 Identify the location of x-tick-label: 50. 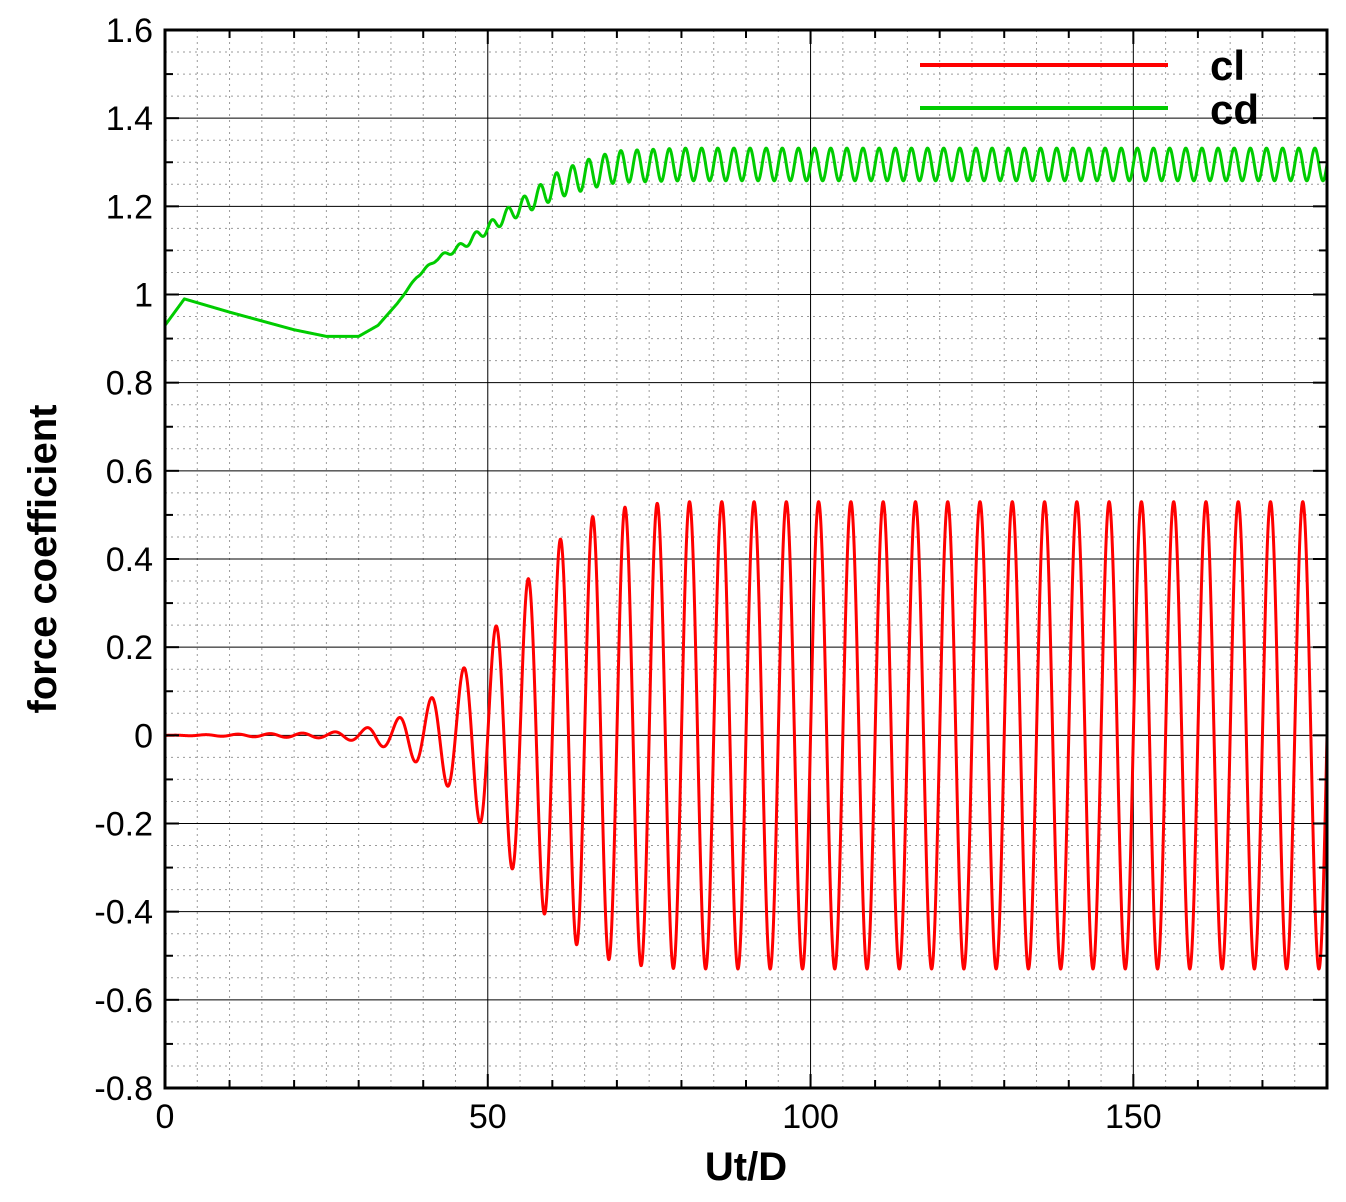
(488, 1117).